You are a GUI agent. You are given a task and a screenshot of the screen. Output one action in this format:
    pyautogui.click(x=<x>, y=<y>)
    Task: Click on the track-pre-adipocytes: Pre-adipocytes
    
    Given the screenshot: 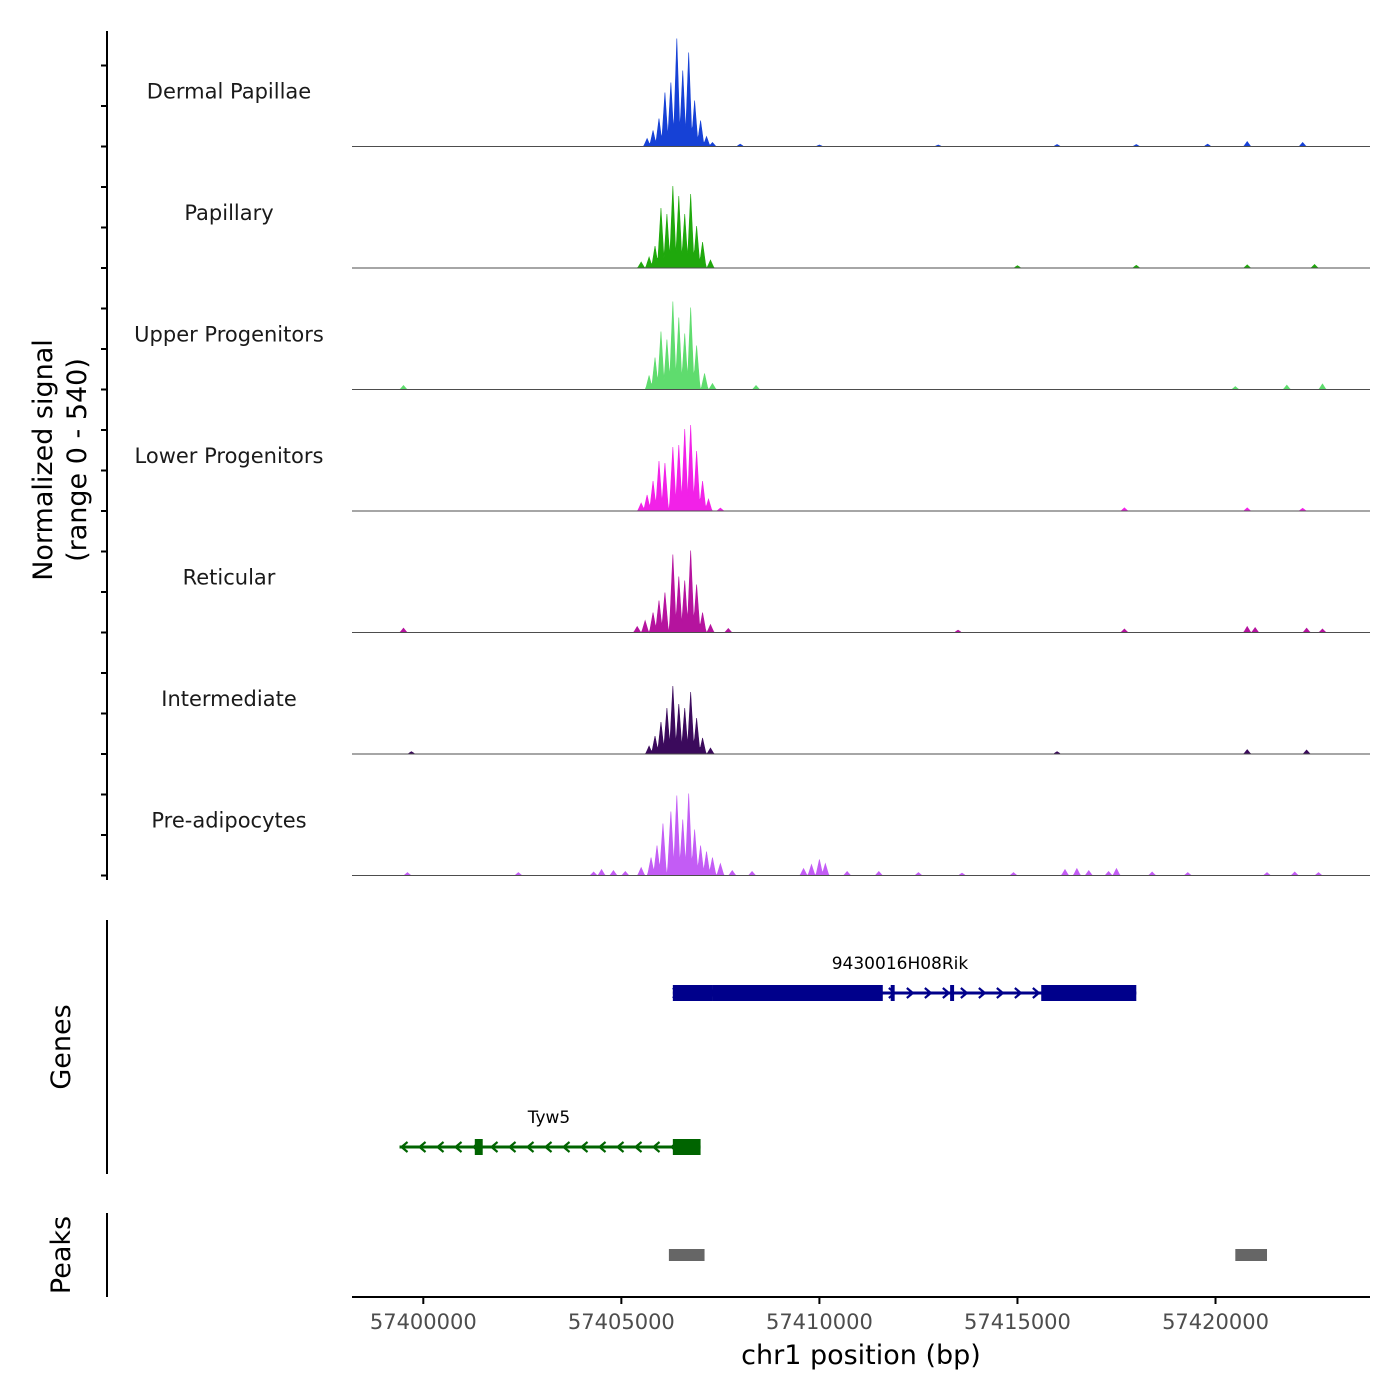 What is the action you would take?
    pyautogui.click(x=760, y=835)
    